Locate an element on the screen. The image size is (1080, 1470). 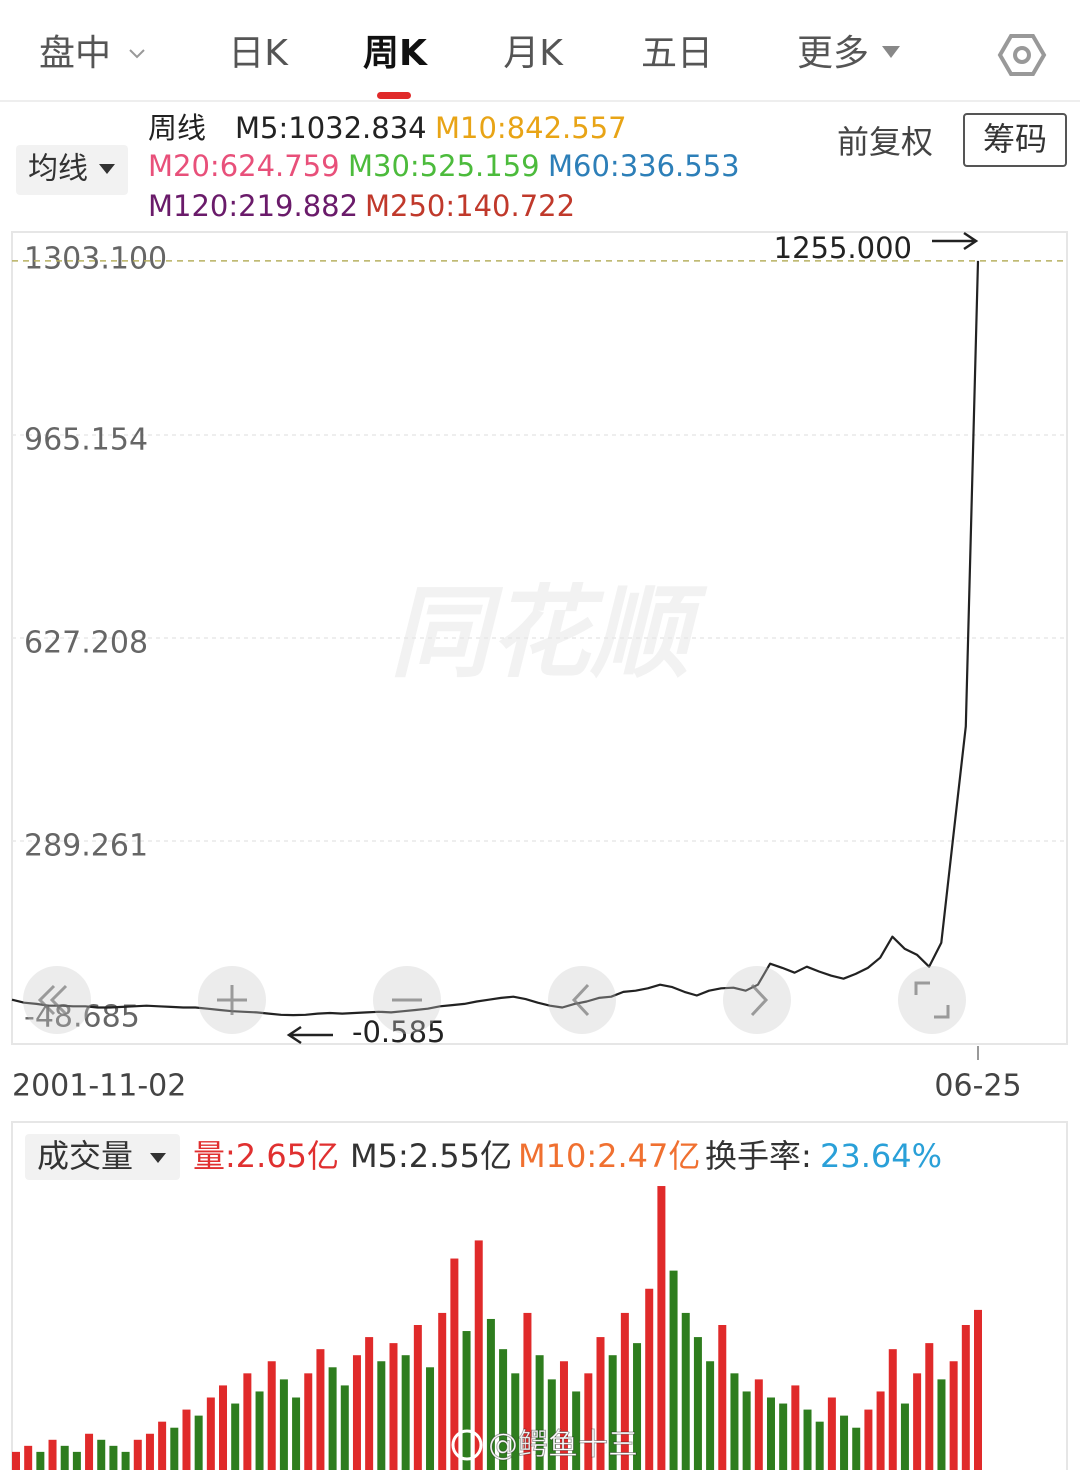
tab: 日K is located at coordinates (258, 53).